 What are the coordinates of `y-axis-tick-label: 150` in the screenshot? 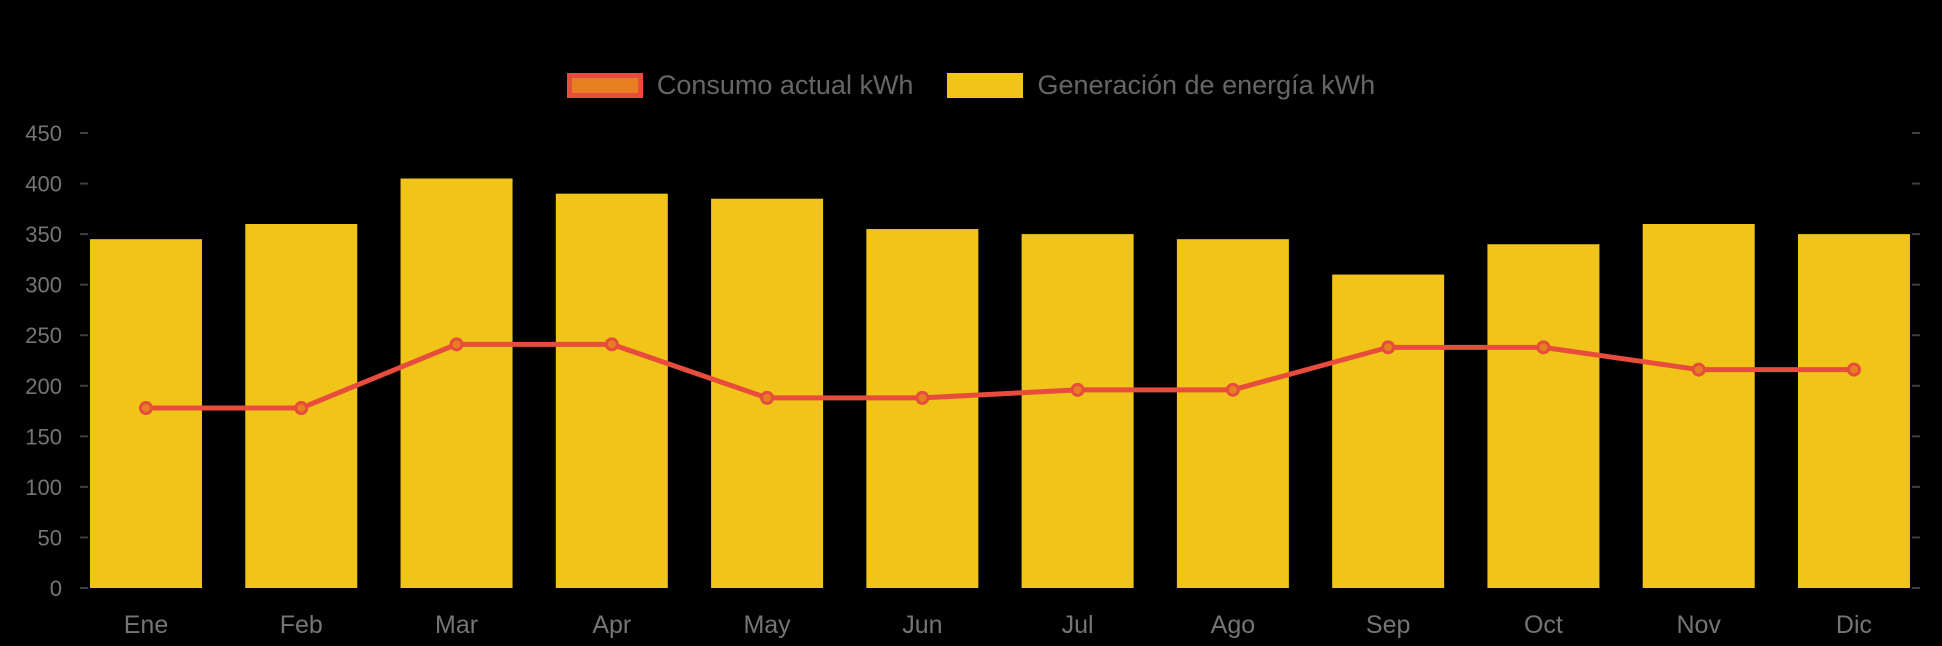 It's located at (43, 436).